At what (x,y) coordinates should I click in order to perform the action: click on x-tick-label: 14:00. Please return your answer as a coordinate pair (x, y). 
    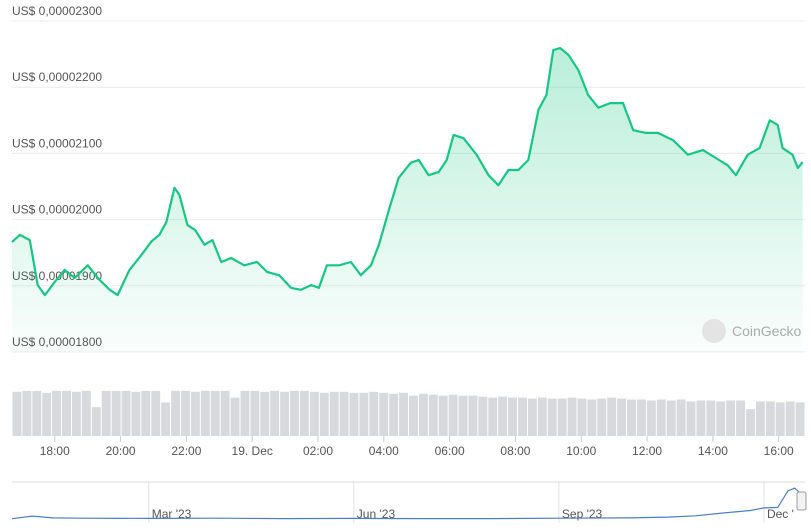
    Looking at the image, I should click on (713, 451).